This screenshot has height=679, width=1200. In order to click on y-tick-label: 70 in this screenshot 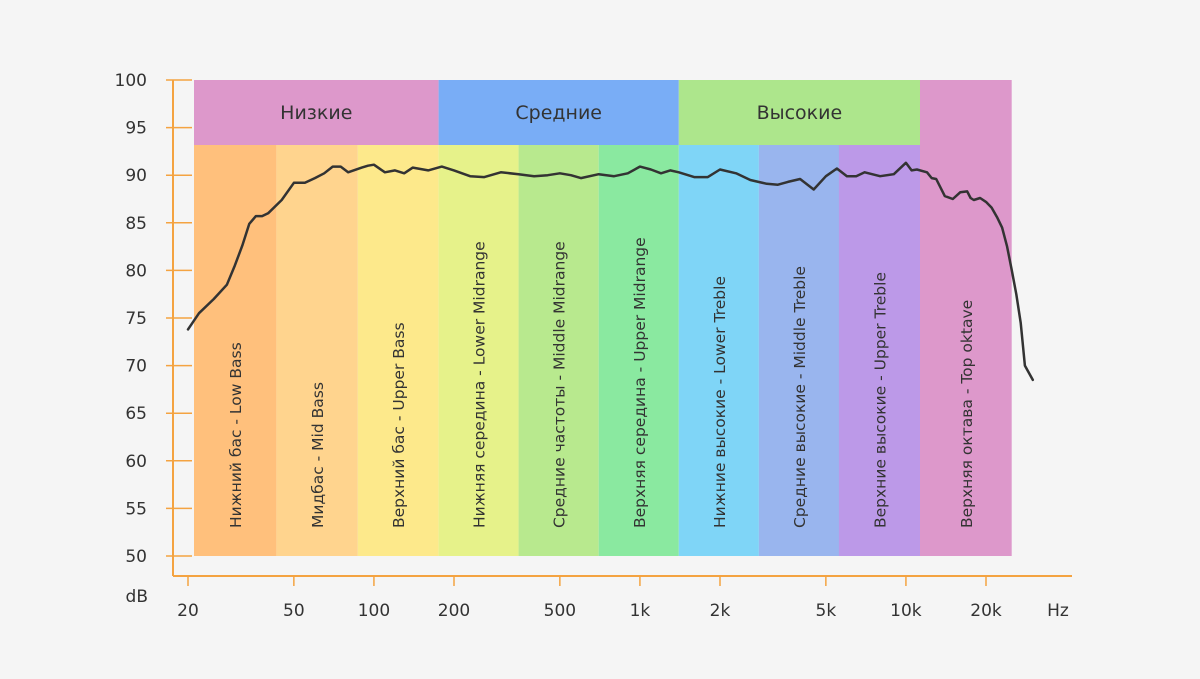, I will do `click(136, 367)`.